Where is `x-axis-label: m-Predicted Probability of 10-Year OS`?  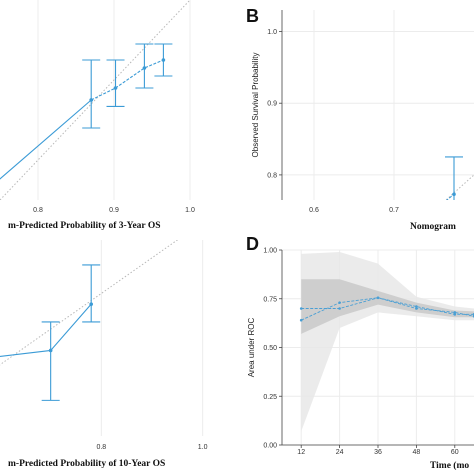 x-axis-label: m-Predicted Probability of 10-Year OS is located at coordinates (86, 464).